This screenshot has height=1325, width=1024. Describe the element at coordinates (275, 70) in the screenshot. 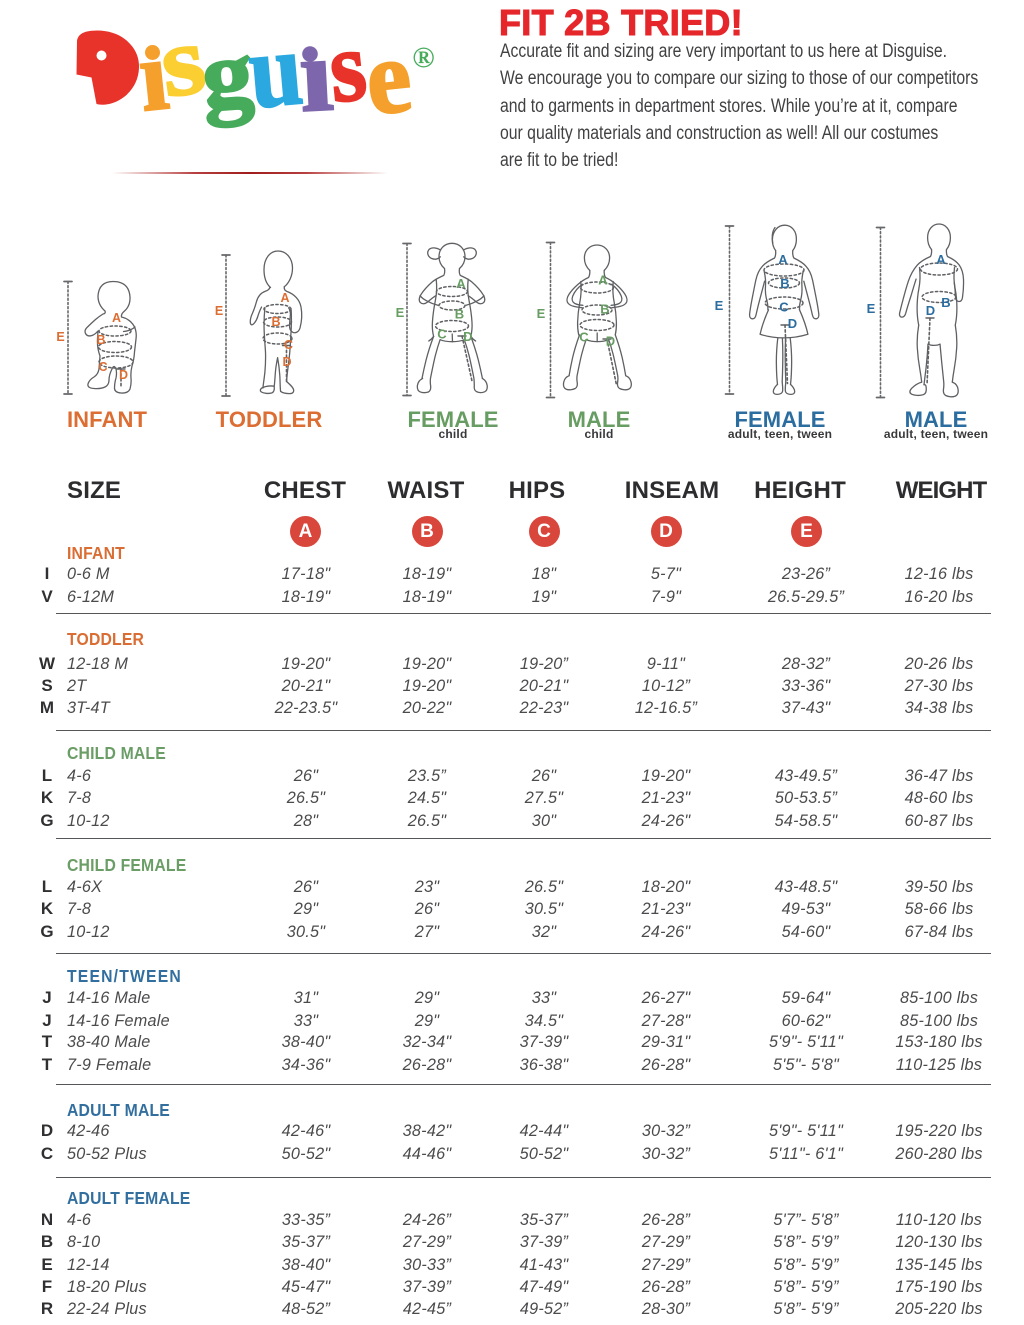

I see `svg-text: u` at that location.